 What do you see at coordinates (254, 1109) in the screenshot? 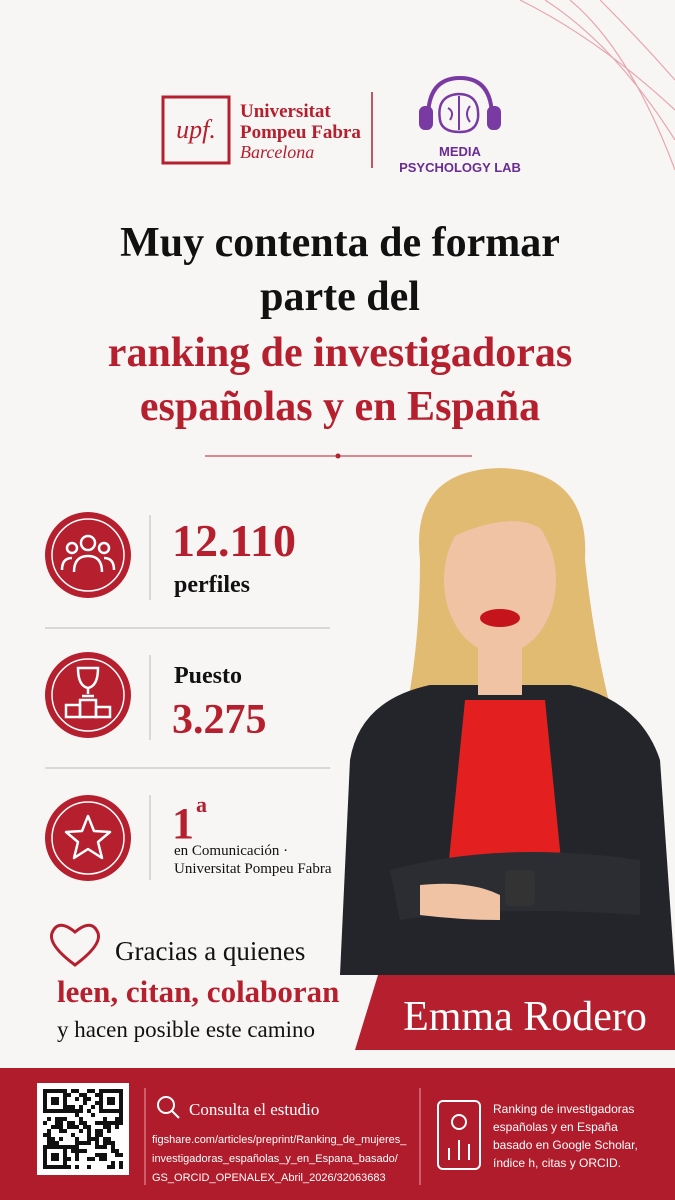
I see `study-title: Consulta el estudio` at bounding box center [254, 1109].